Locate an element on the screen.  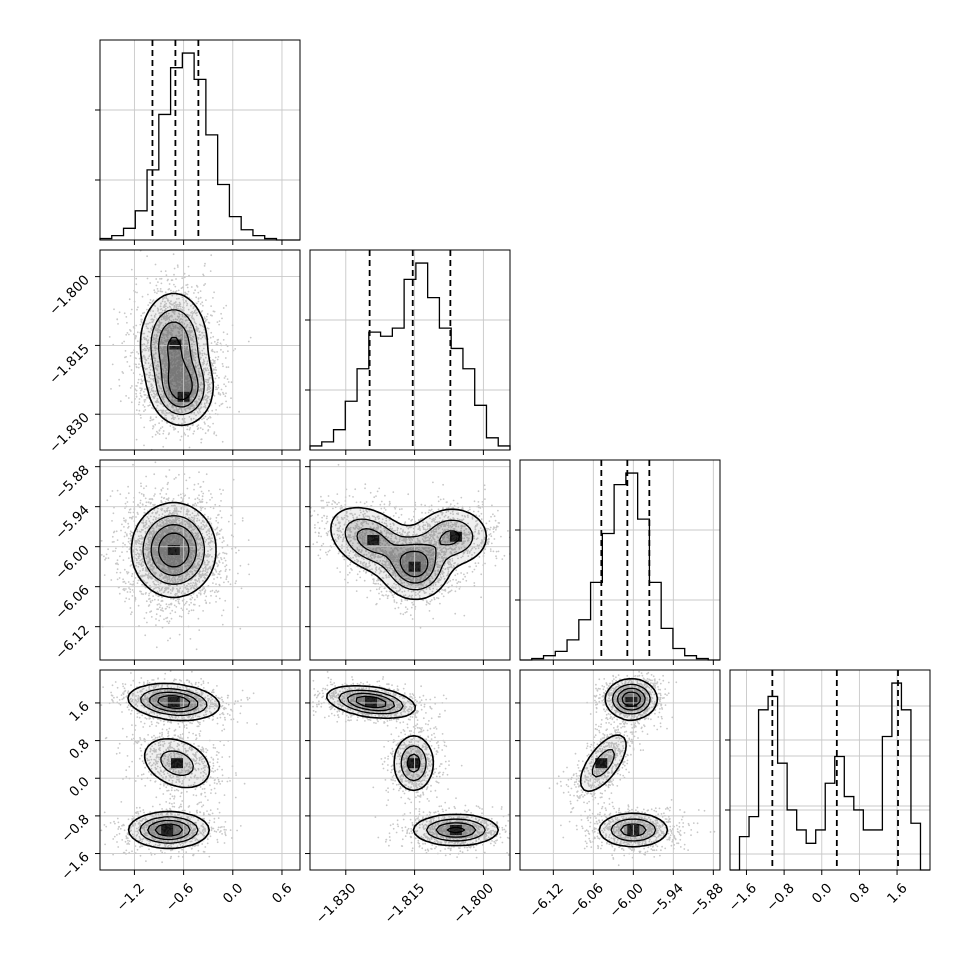
hist-d-steps is located at coordinates (830, 776).